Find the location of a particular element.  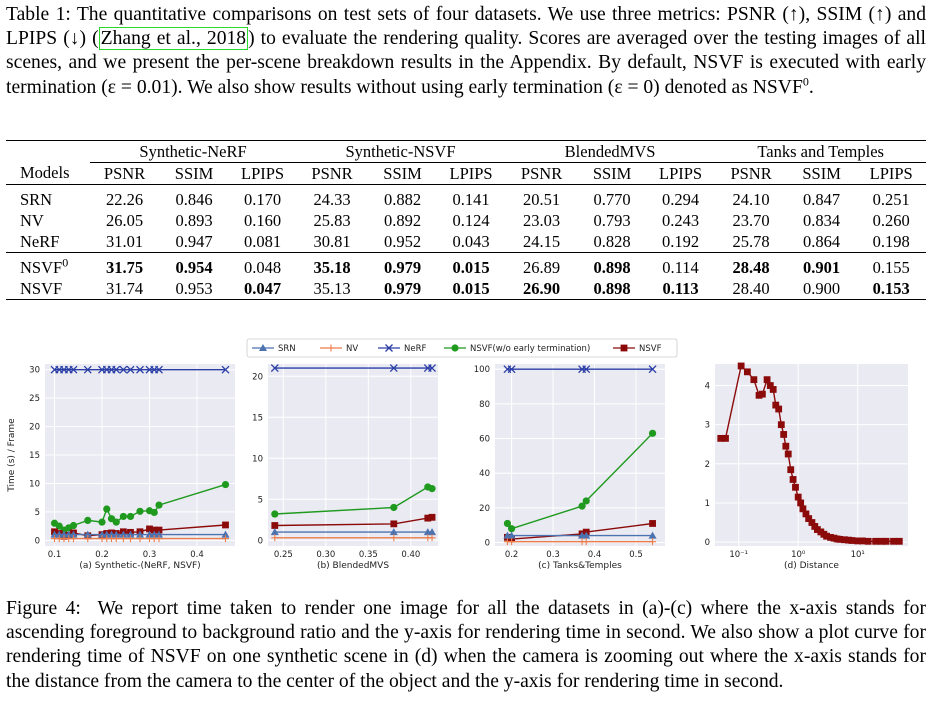

table-group-3: Tanks and Temples is located at coordinates (820, 151).